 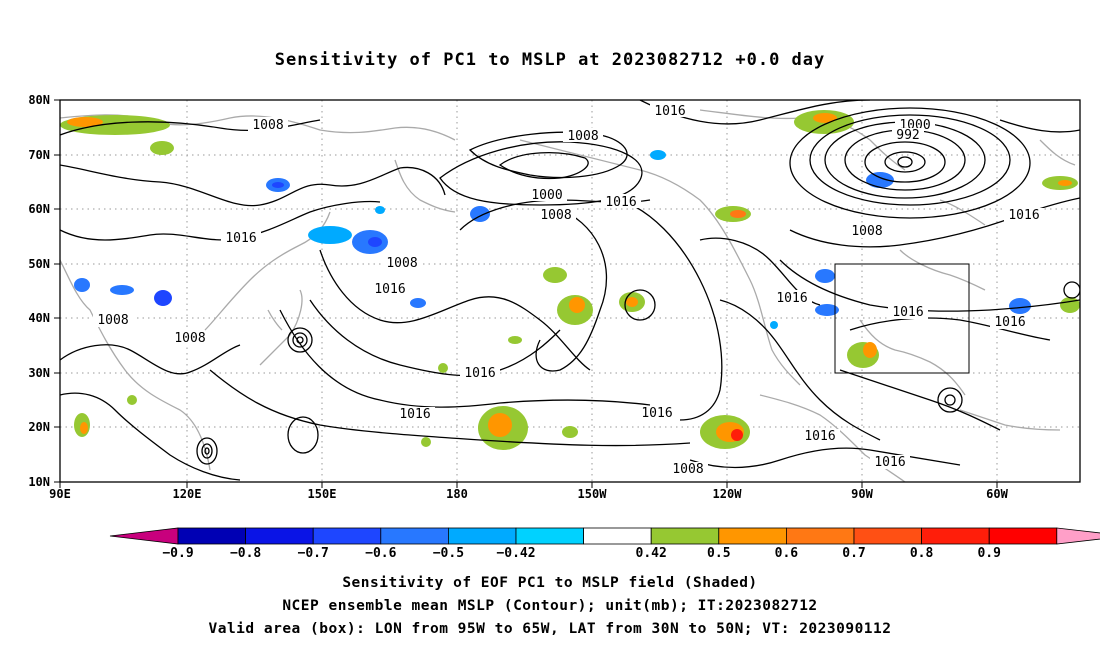 I want to click on colorbar-tick-label: −0.8, so click(x=245, y=553).